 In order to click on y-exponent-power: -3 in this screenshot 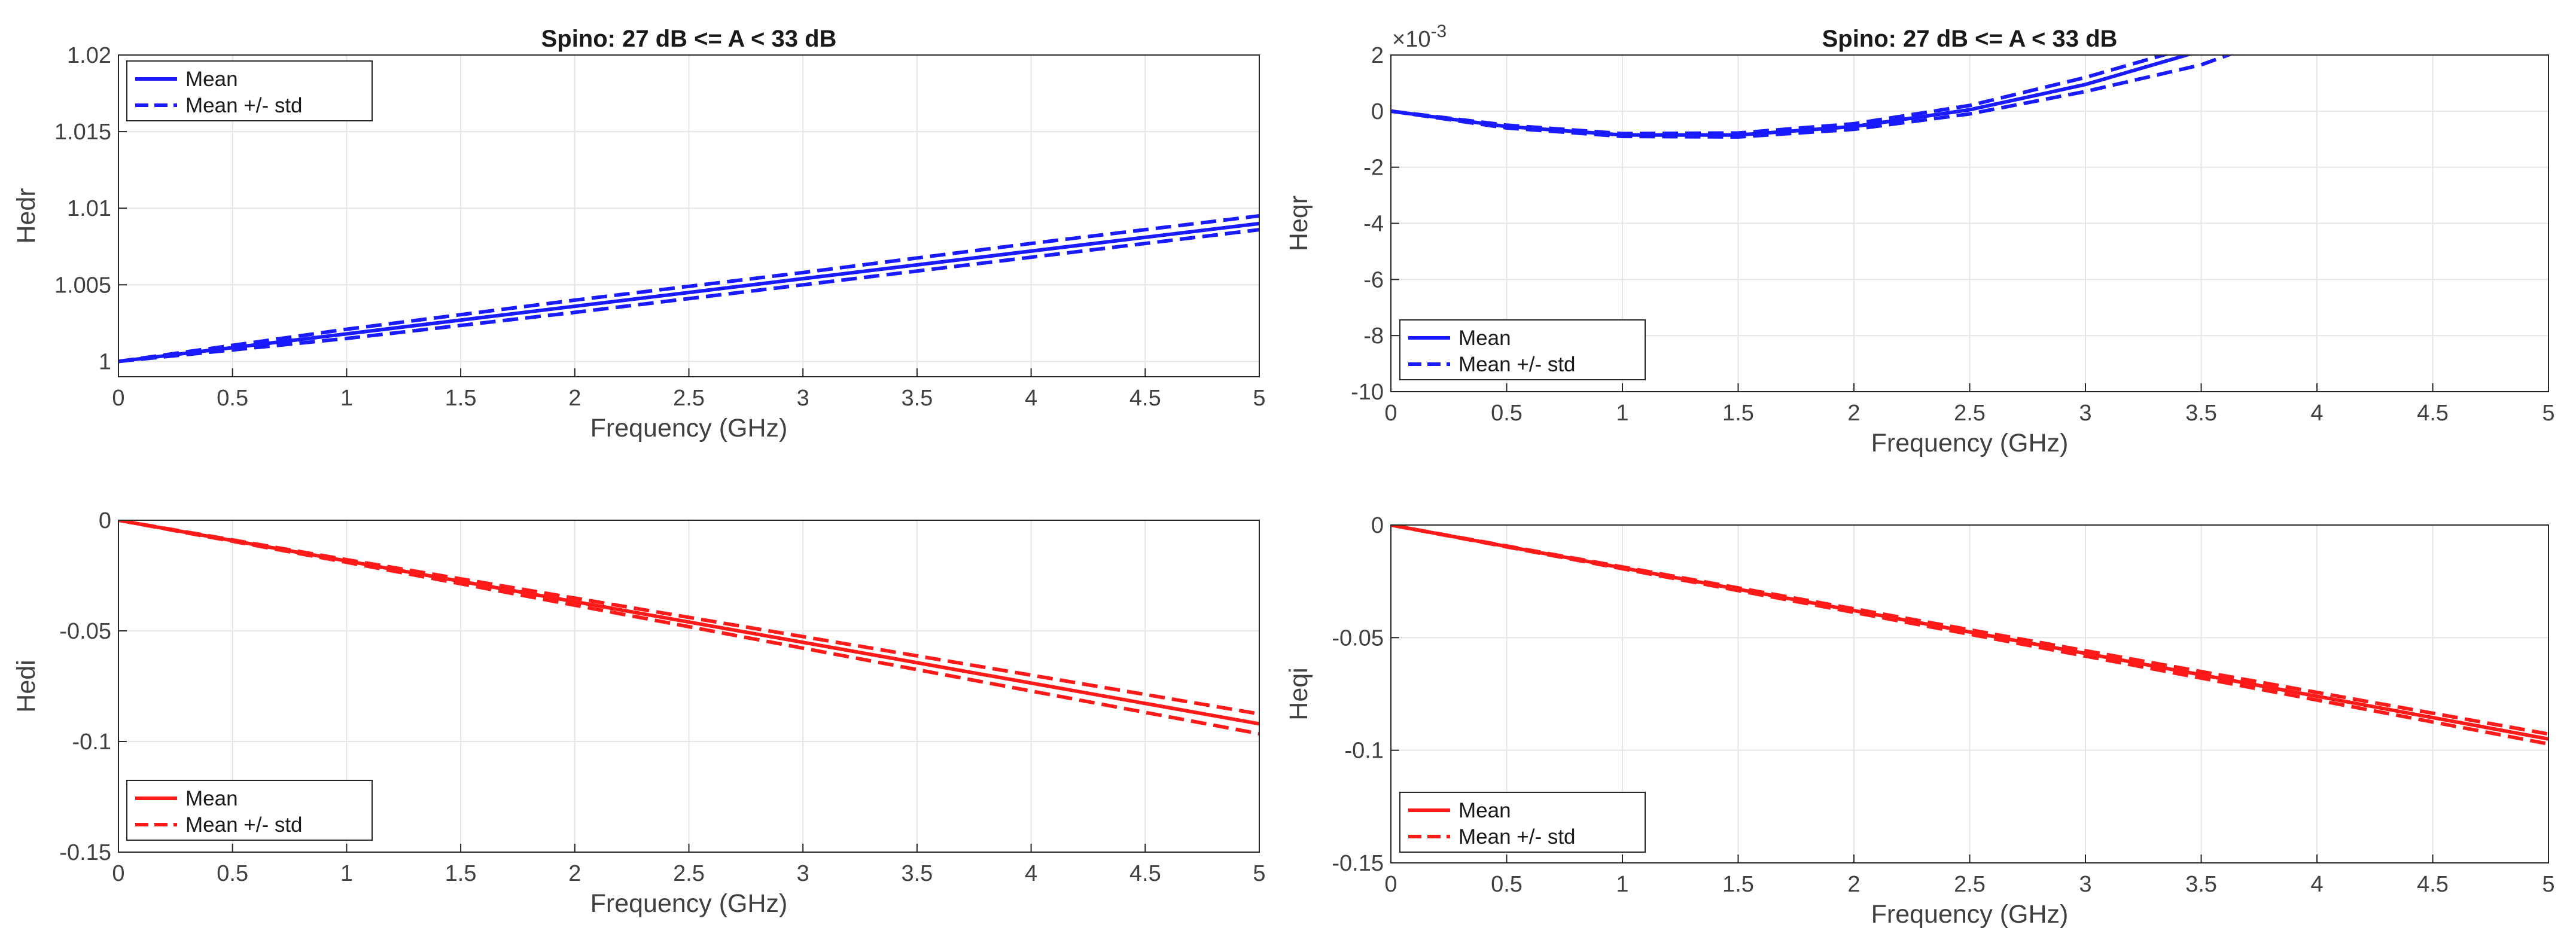, I will do `click(1438, 32)`.